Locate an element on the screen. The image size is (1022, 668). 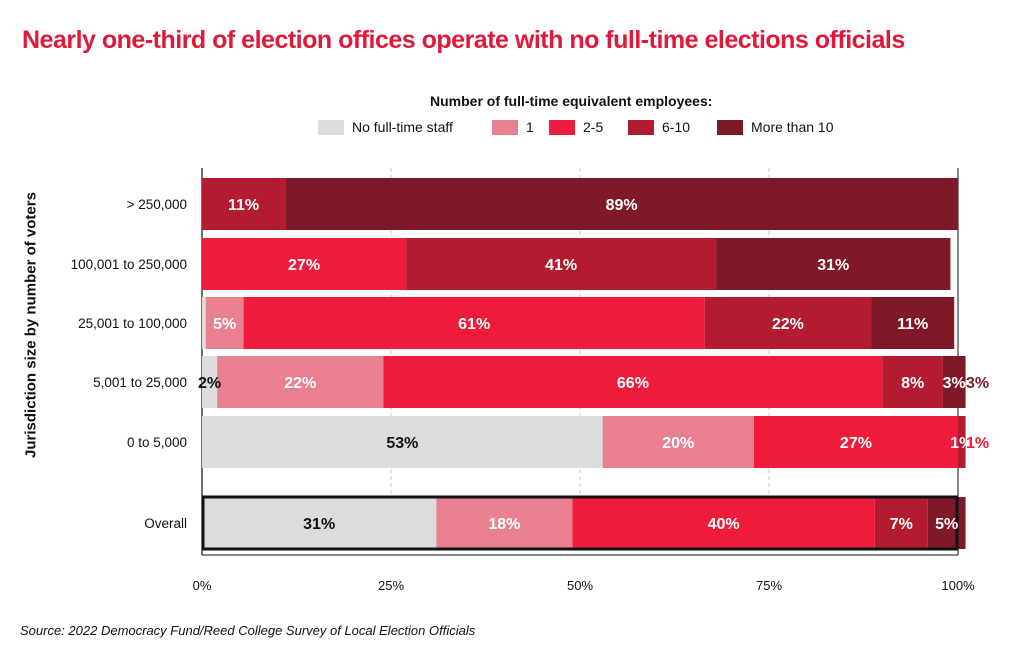
category-label: 100,001 to 250,000 is located at coordinates (129, 264).